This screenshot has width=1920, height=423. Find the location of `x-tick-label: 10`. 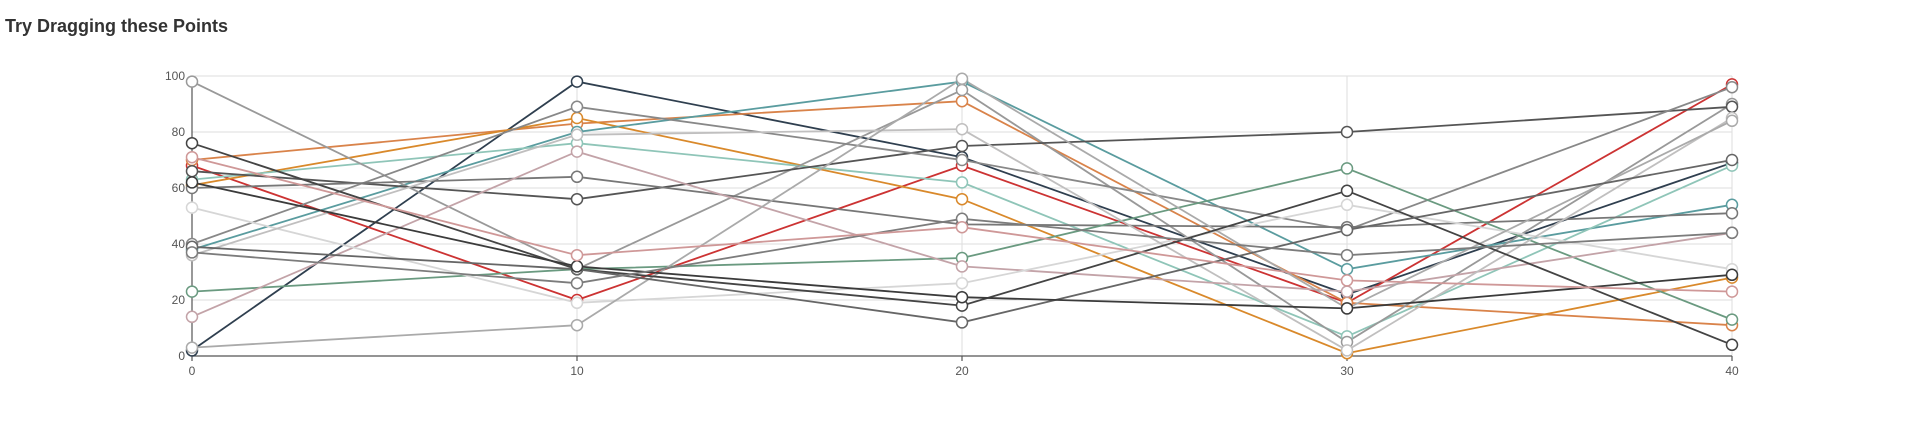

x-tick-label: 10 is located at coordinates (577, 371).